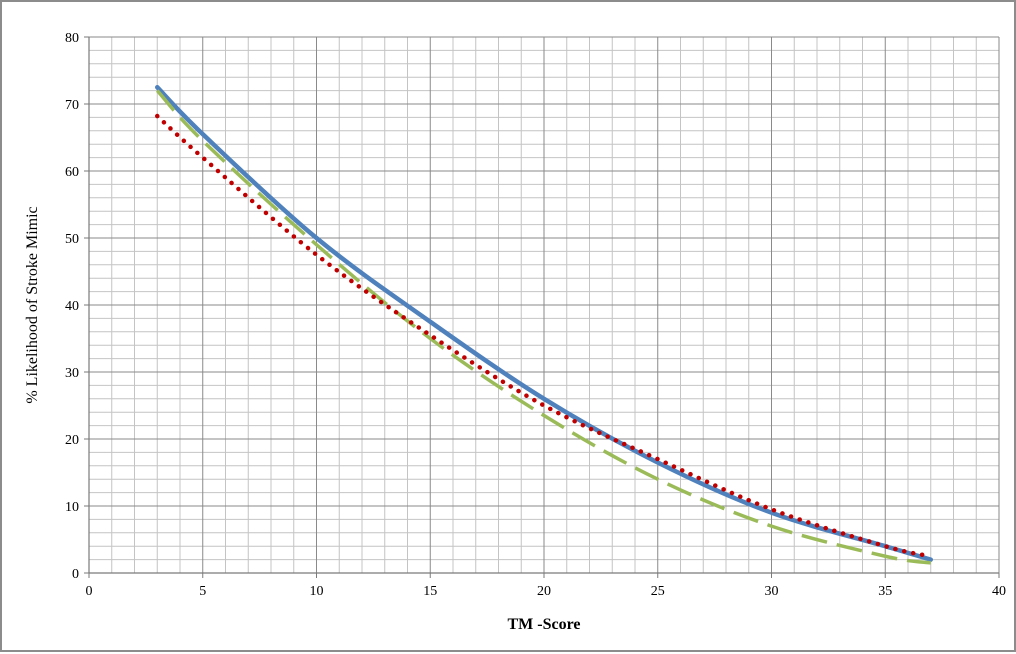 The image size is (1016, 654). Describe the element at coordinates (72, 239) in the screenshot. I see `y-tick-label: 50` at that location.